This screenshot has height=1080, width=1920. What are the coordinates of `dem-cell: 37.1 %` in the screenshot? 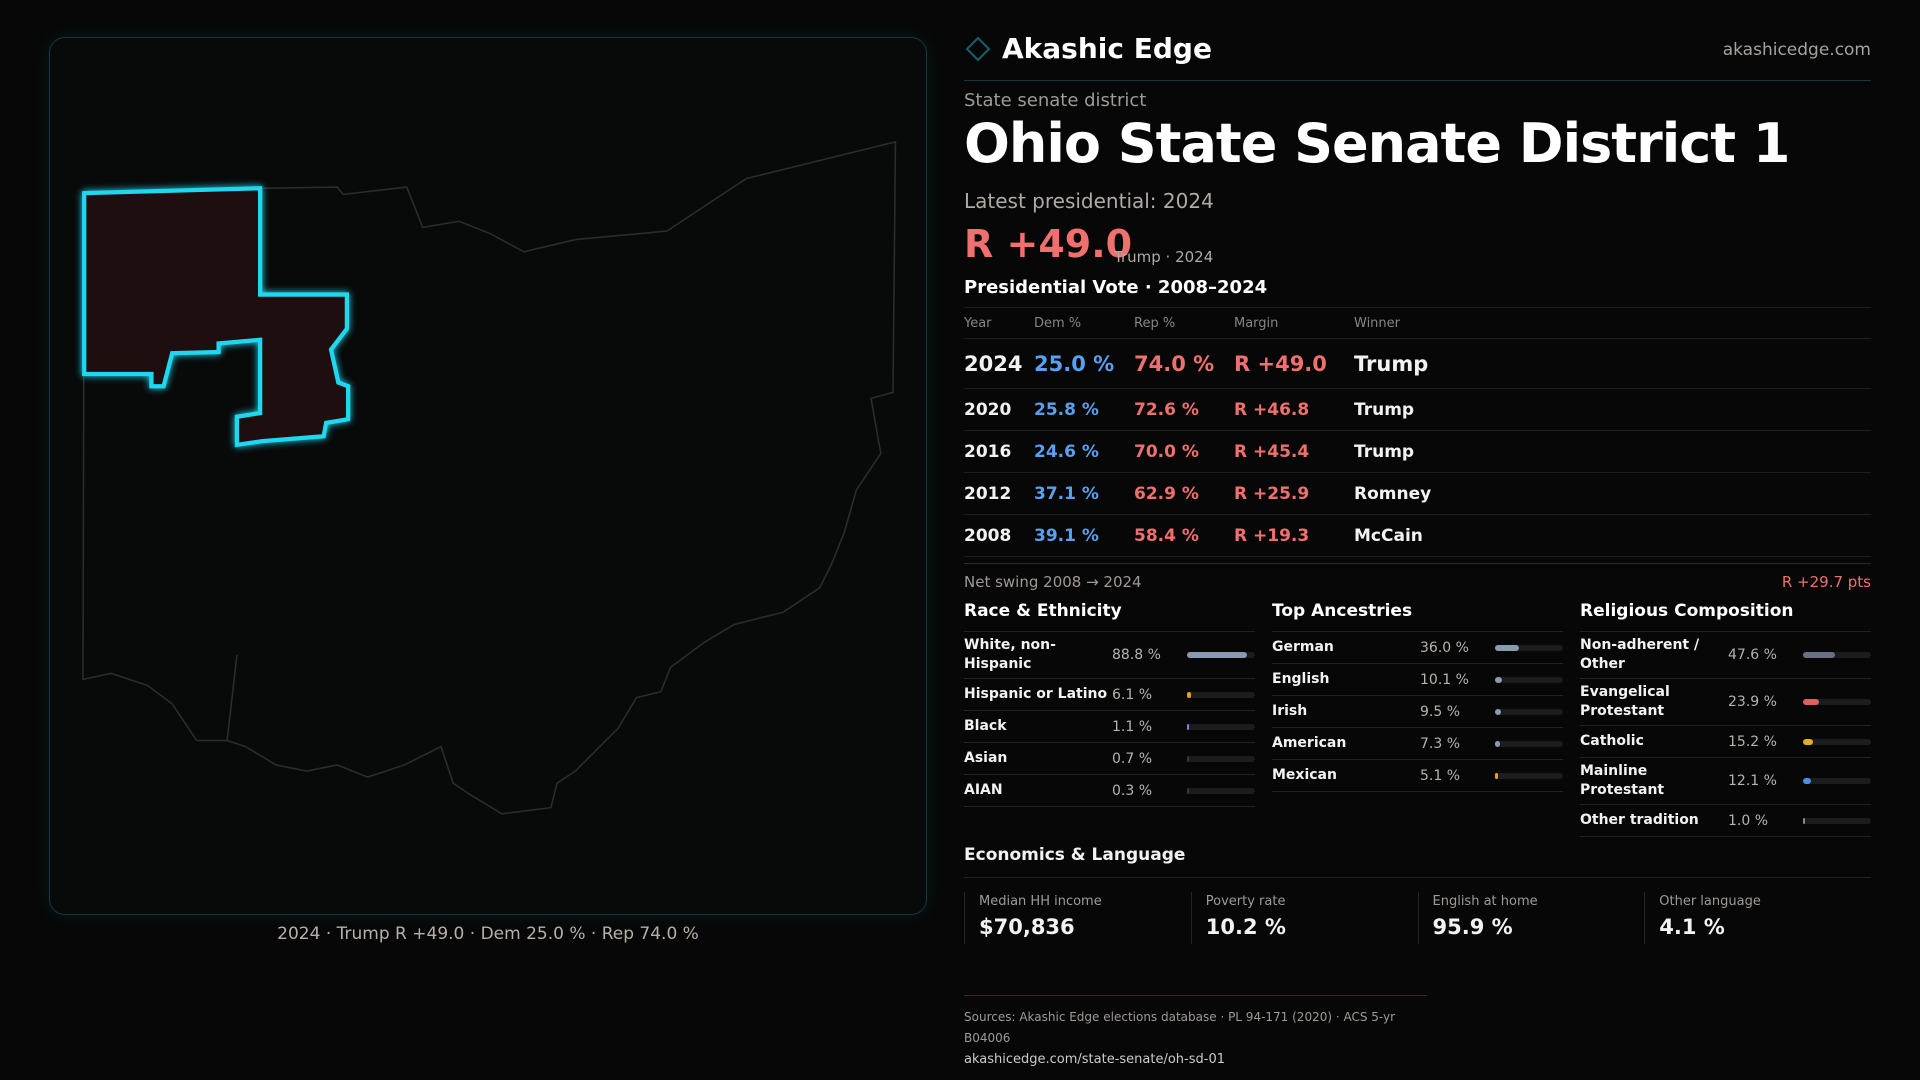 It's located at (1066, 493).